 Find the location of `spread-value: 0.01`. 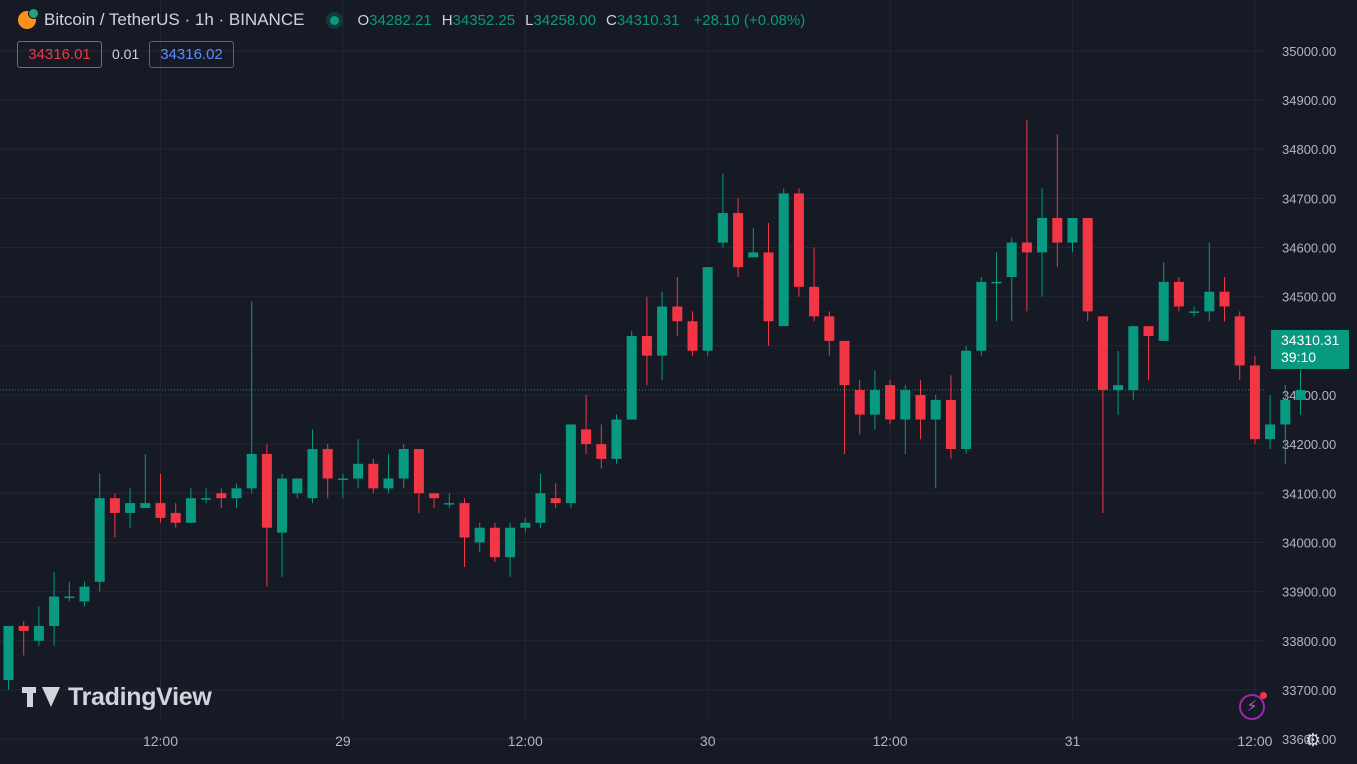

spread-value: 0.01 is located at coordinates (126, 54).